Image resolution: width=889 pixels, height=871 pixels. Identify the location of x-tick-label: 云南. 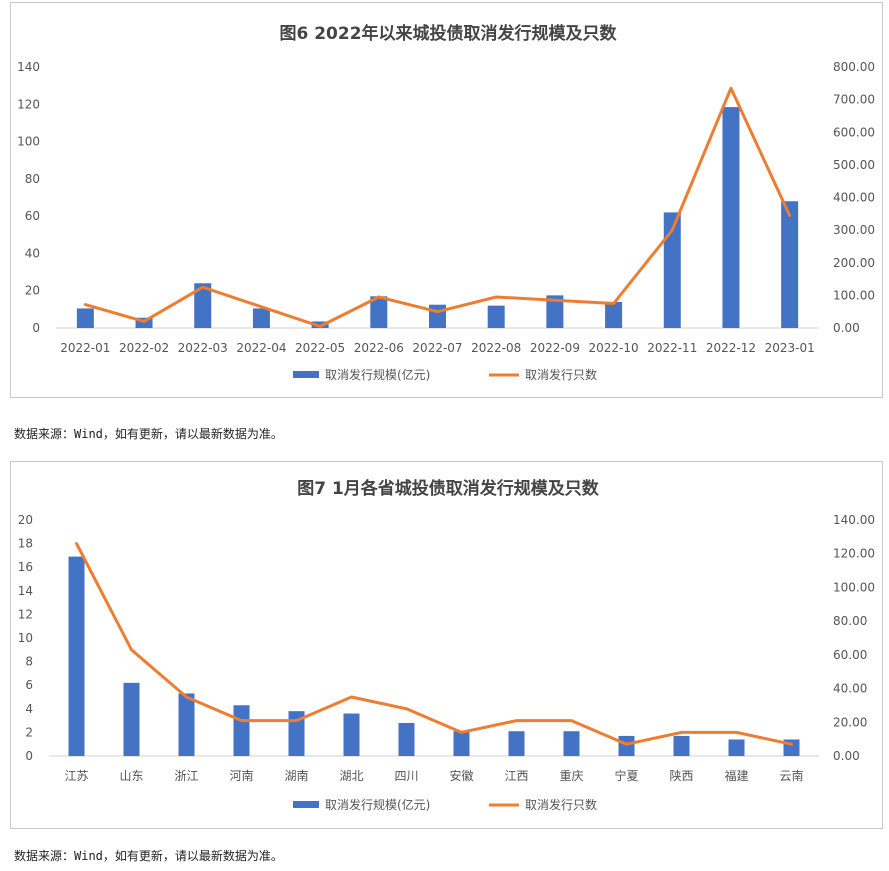
(791, 775).